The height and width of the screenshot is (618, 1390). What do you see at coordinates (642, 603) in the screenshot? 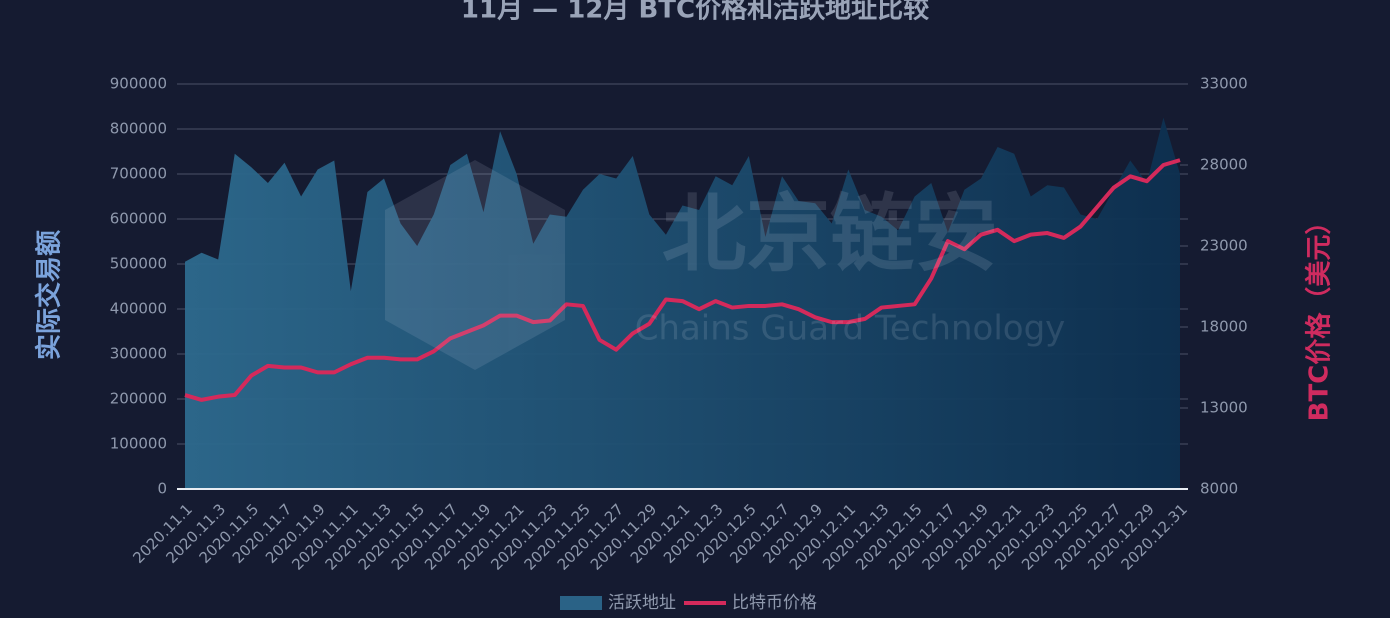
I see `legend-label: 活跃地址` at bounding box center [642, 603].